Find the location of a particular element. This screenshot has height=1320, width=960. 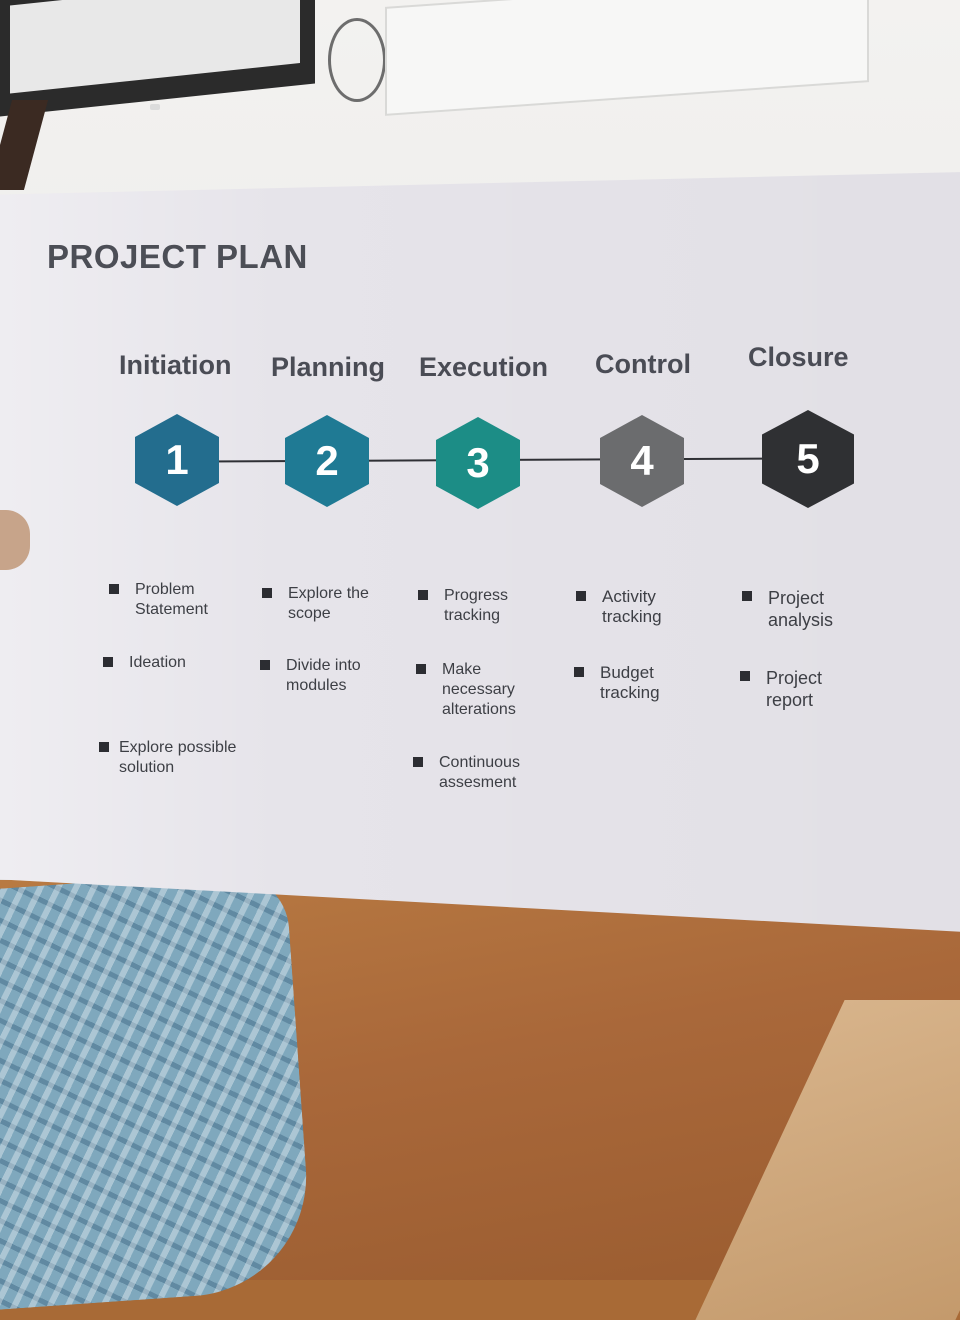

step-number-2: 2 is located at coordinates (327, 460).